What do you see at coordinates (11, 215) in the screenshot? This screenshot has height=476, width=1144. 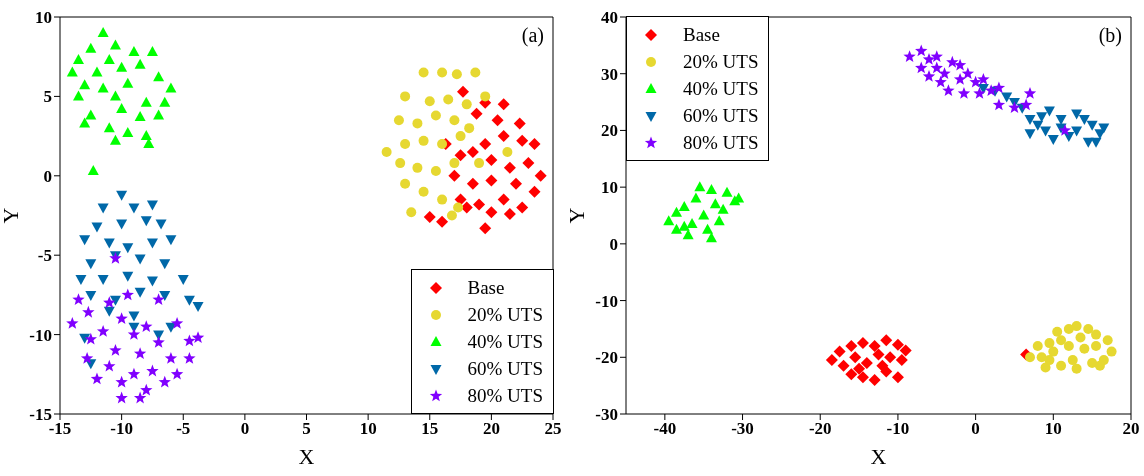 I see `y-axis-title: Y` at bounding box center [11, 215].